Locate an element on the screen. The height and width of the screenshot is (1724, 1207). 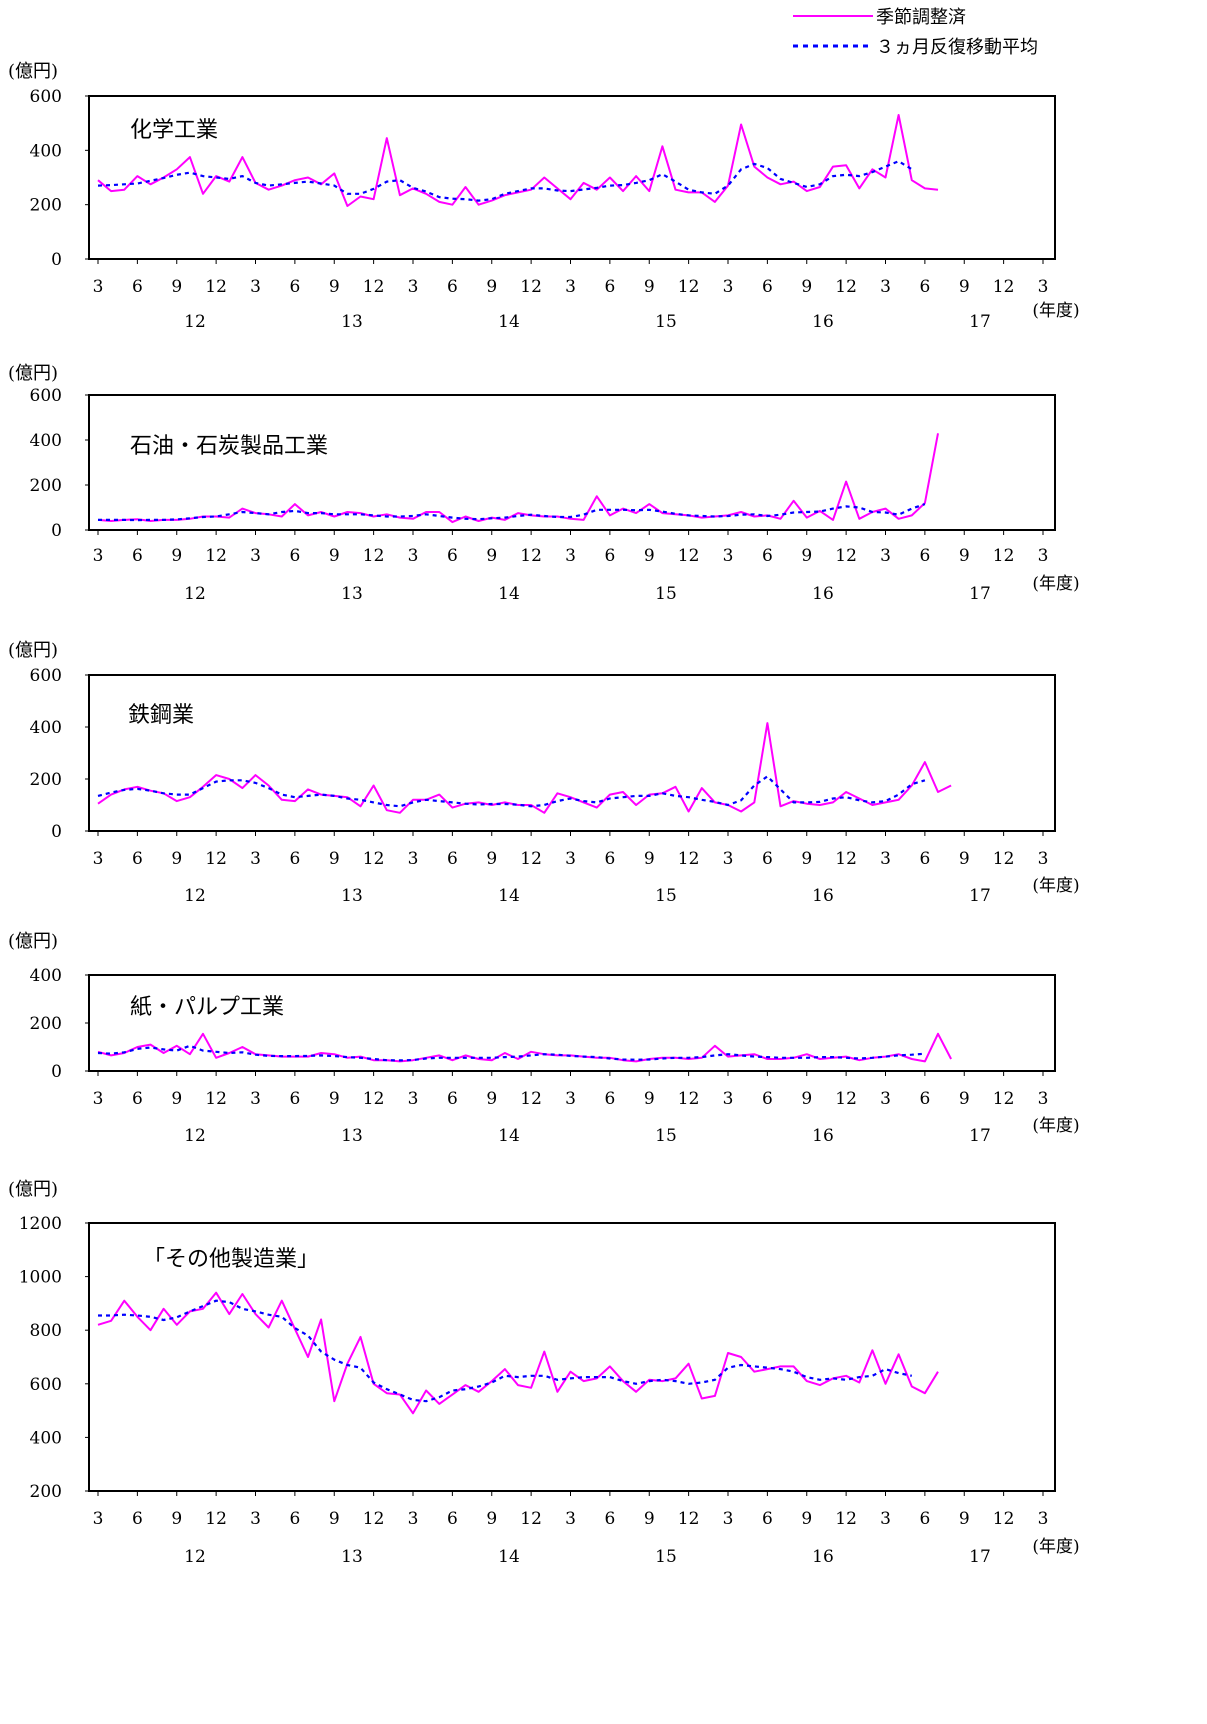
y-tick-label: 600 is located at coordinates (46, 97).